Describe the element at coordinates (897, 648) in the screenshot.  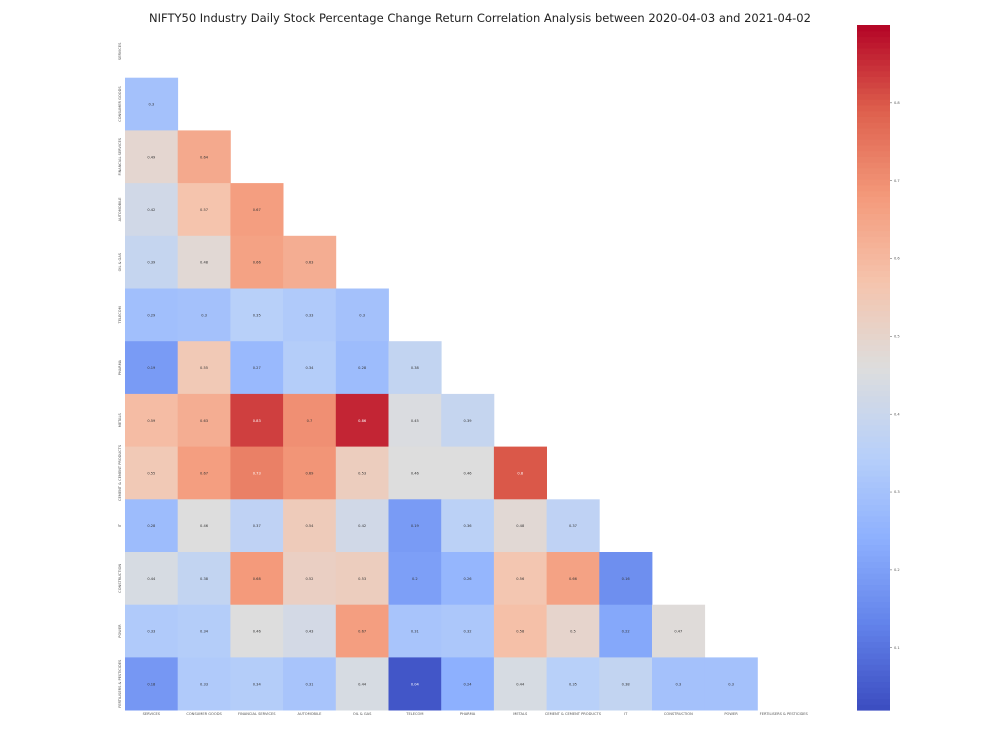
I see `colorbar-tick-label: 0.1` at that location.